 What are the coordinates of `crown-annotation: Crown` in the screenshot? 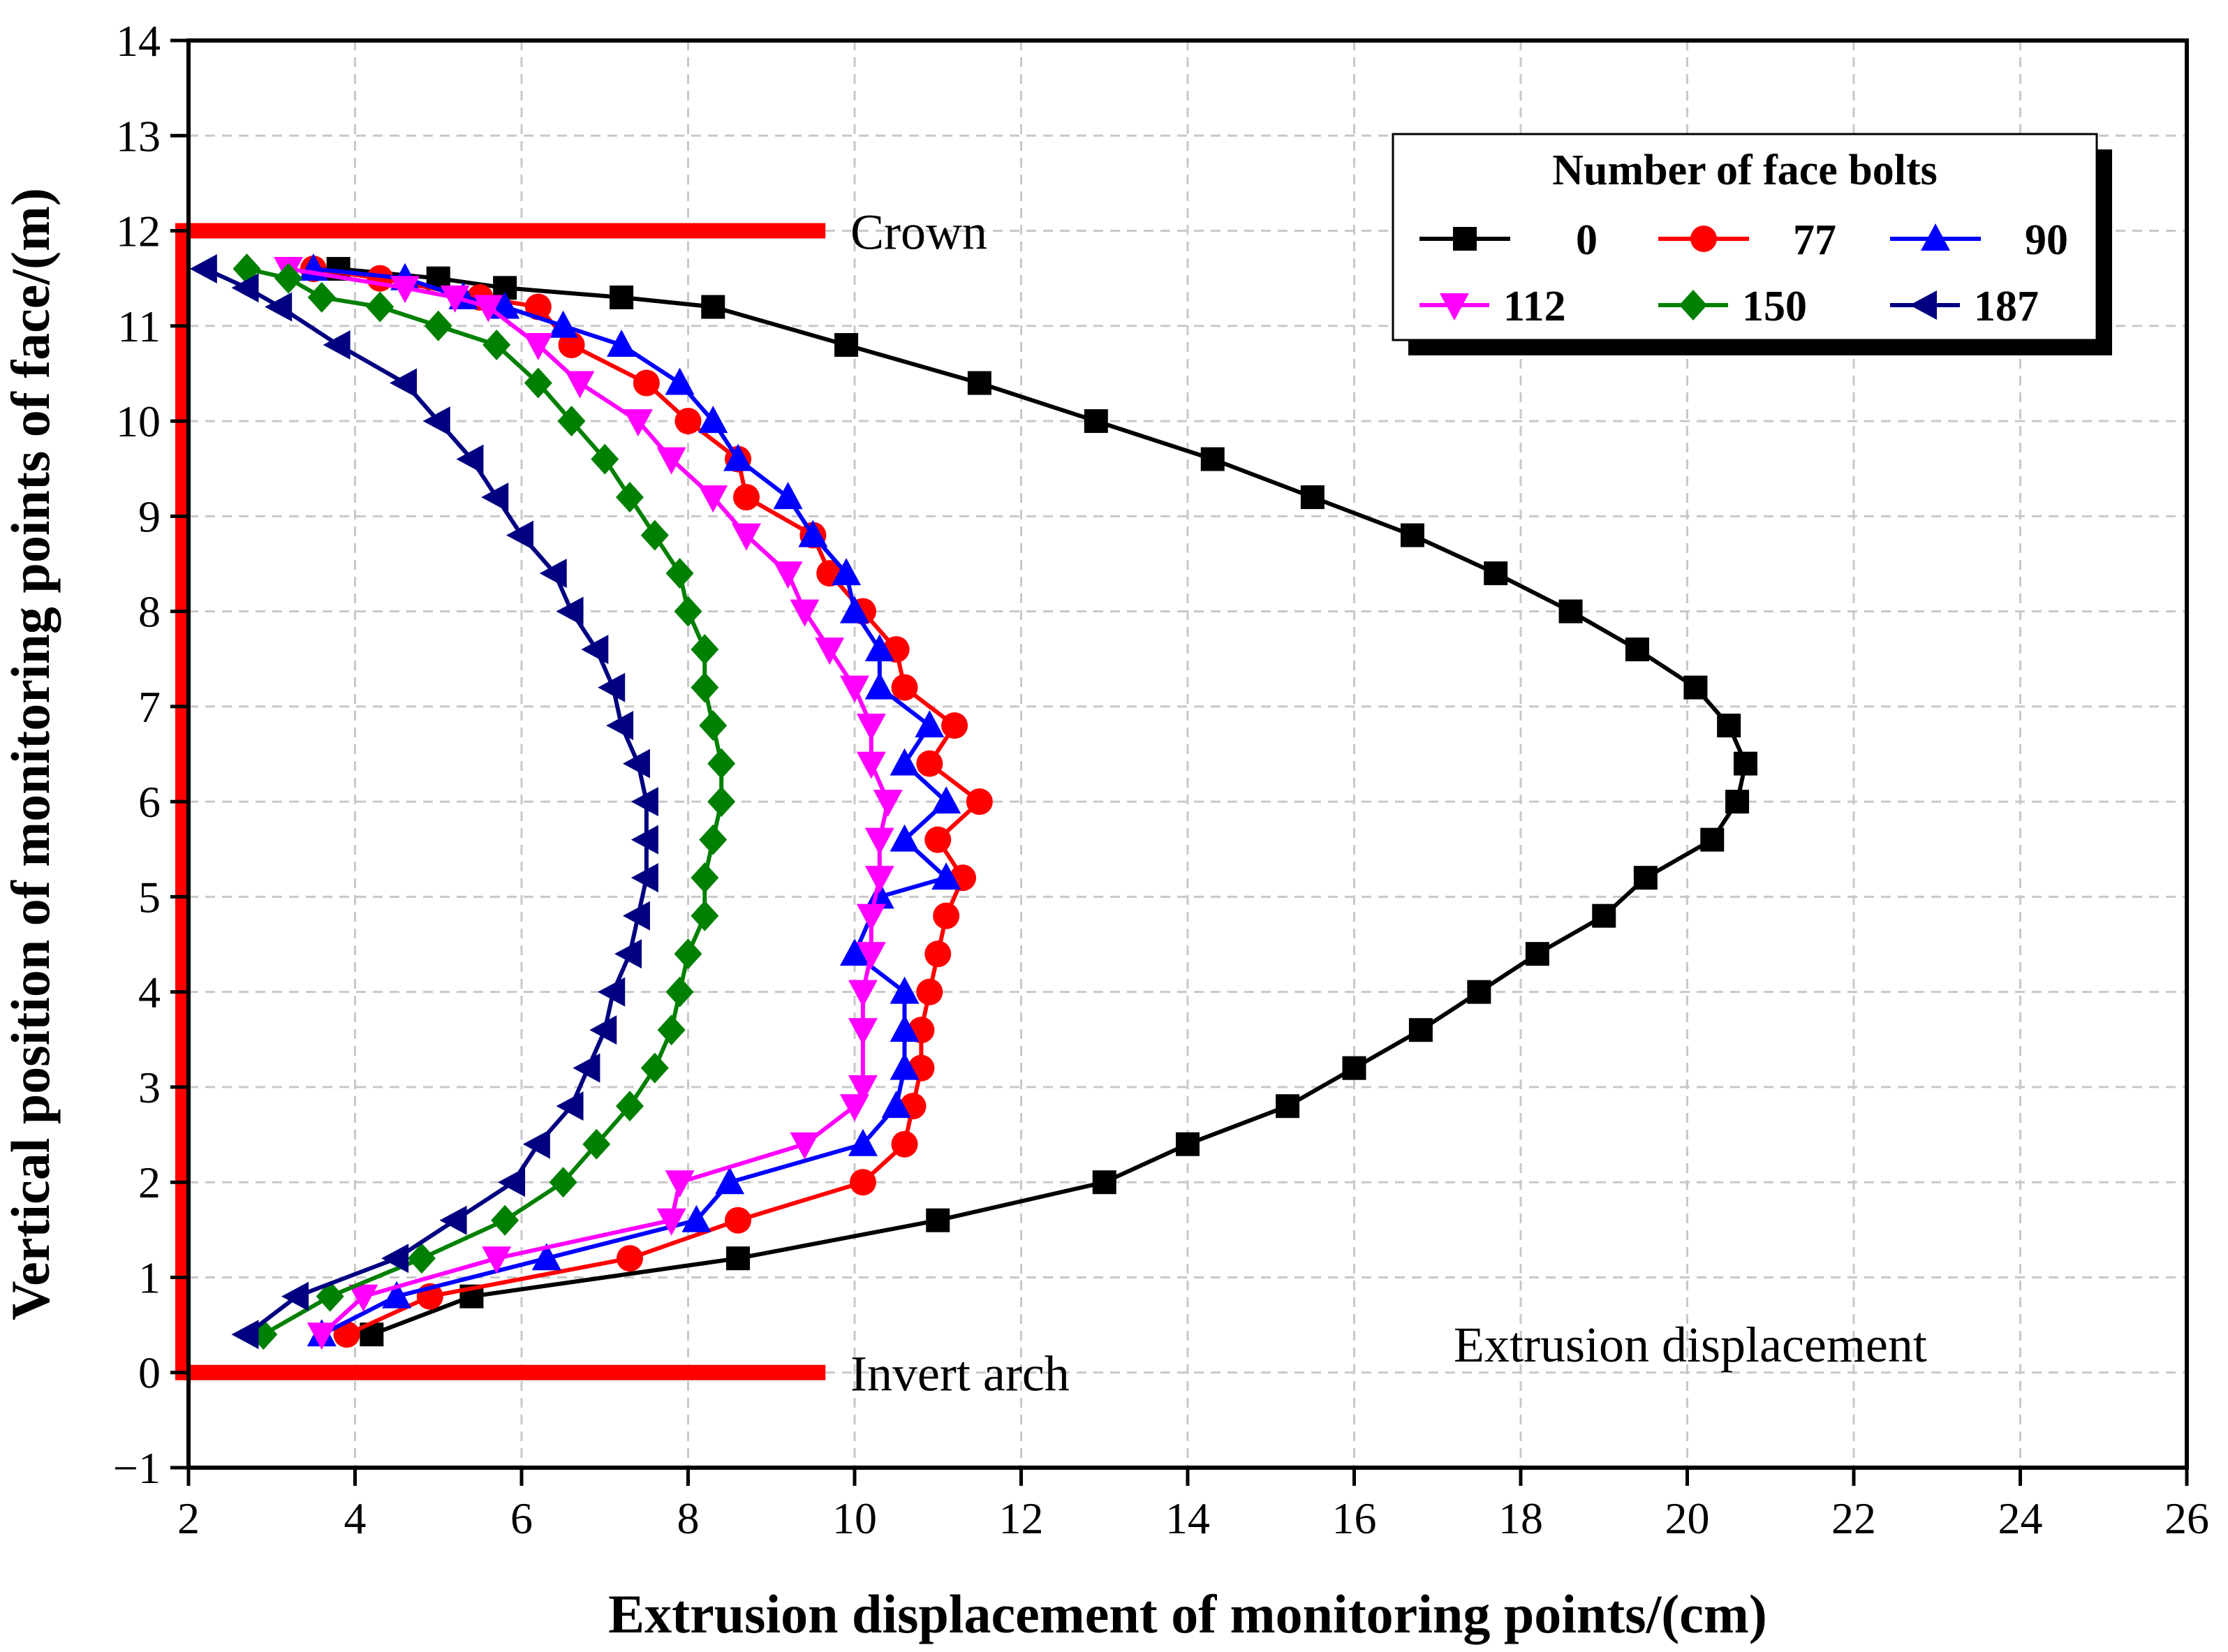 It's located at (918, 232).